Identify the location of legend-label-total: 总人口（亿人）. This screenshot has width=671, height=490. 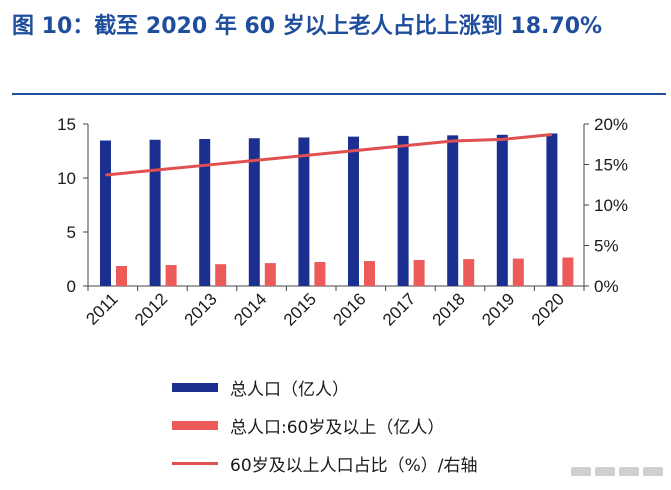
(289, 389).